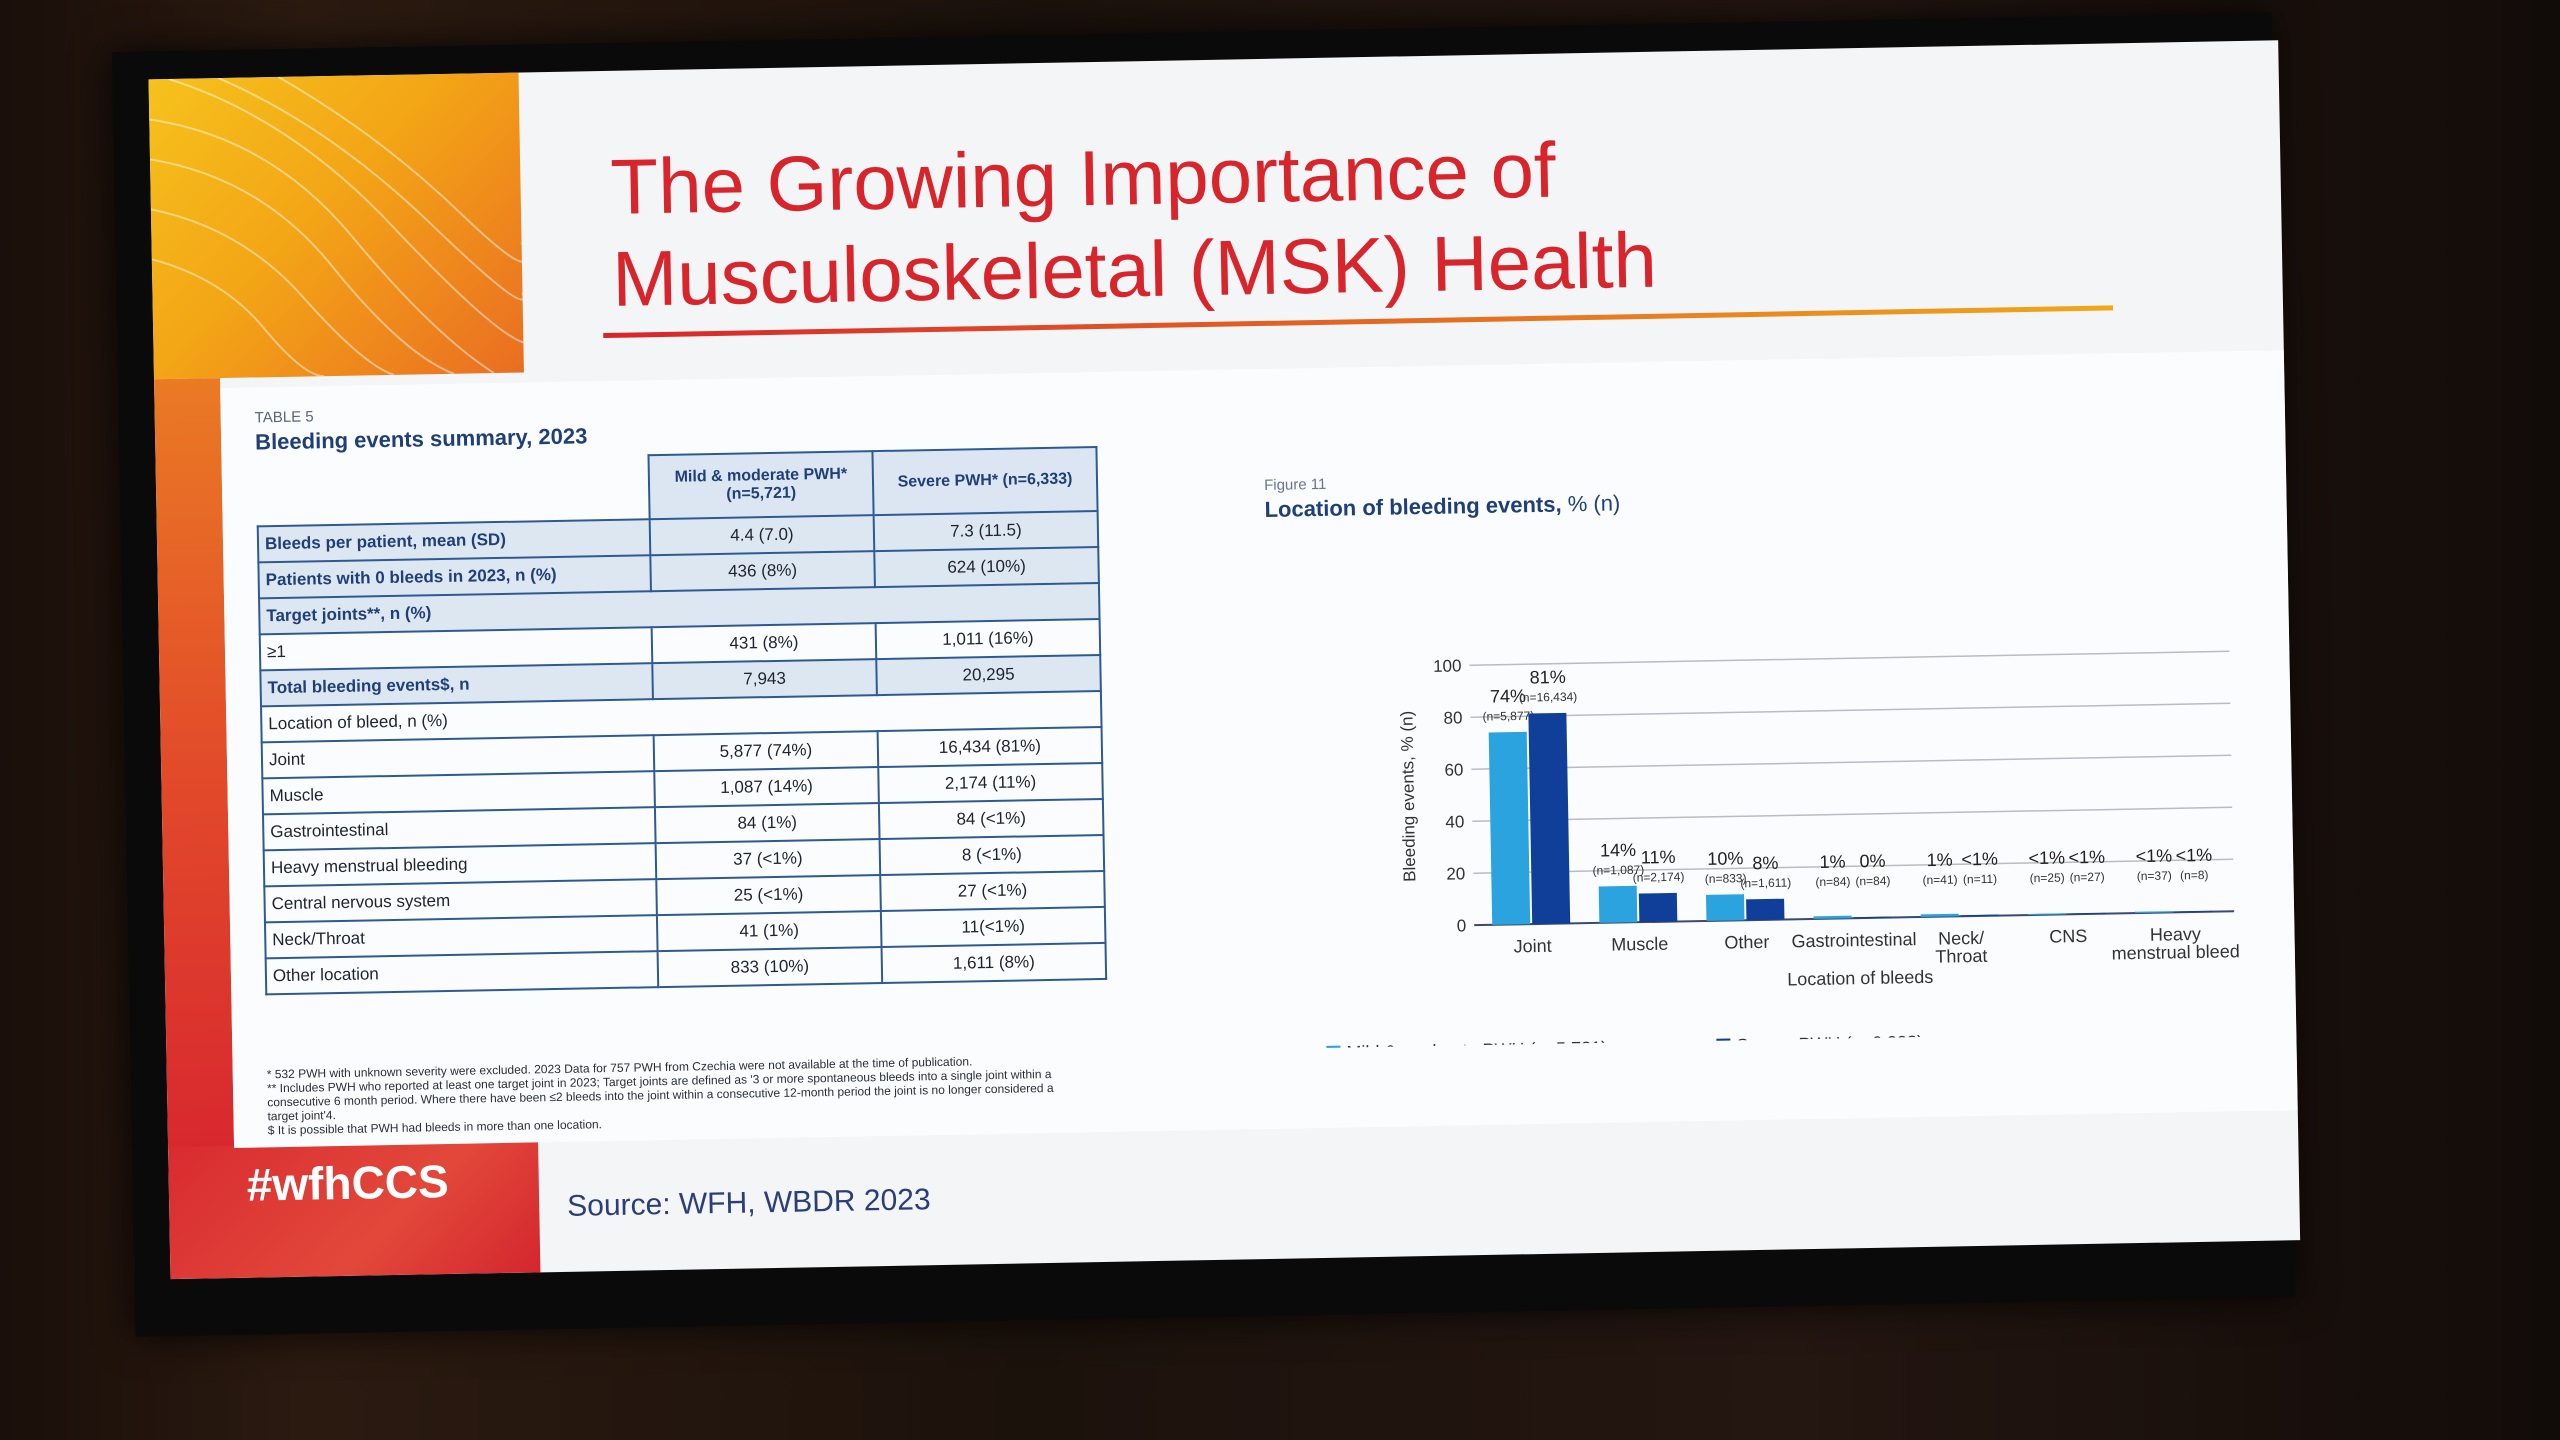  What do you see at coordinates (1508, 696) in the screenshot?
I see `data-label-percent: 74%` at bounding box center [1508, 696].